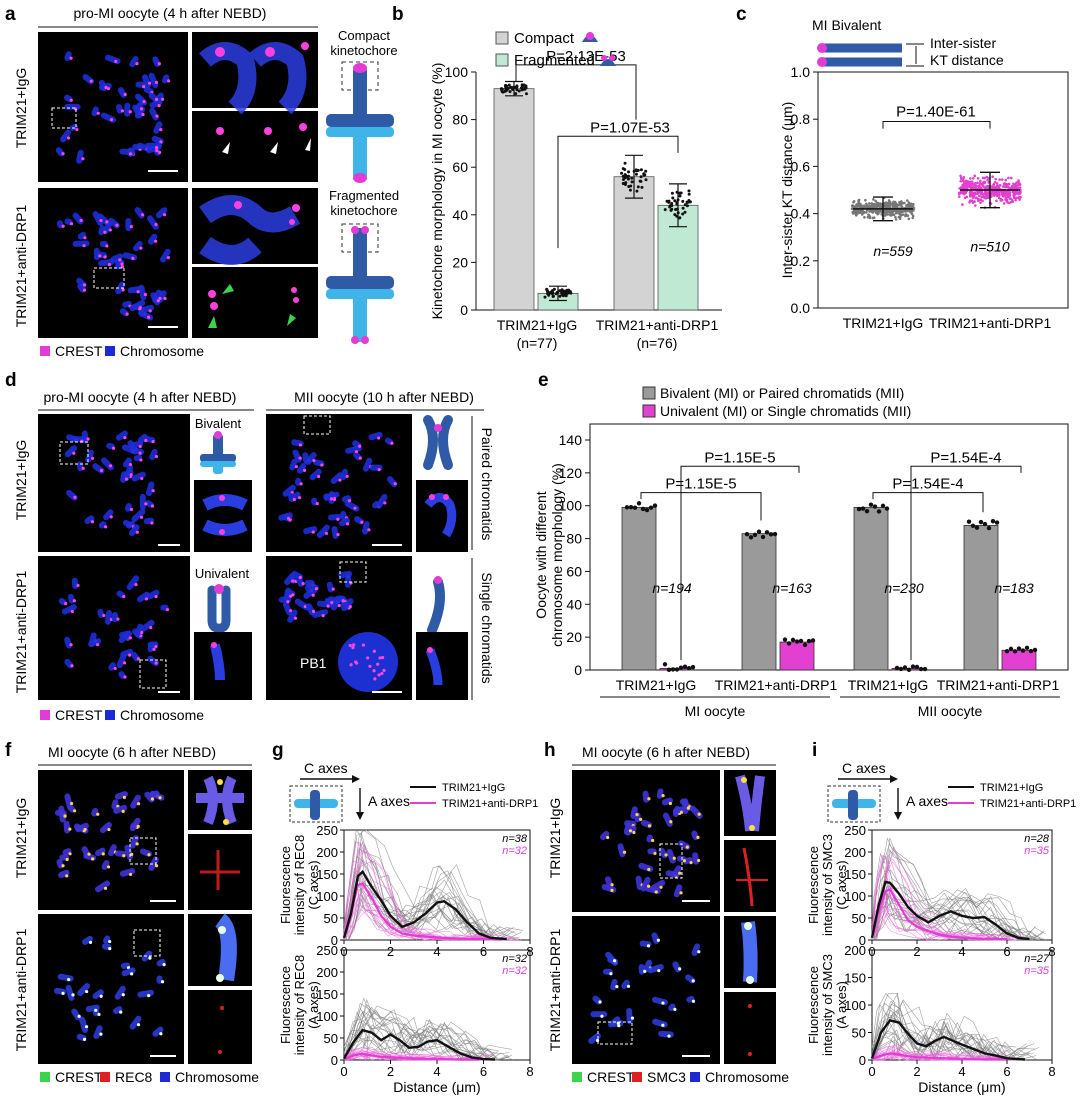  What do you see at coordinates (109, 278) in the screenshot?
I see `zoom-box-a-drp1` at bounding box center [109, 278].